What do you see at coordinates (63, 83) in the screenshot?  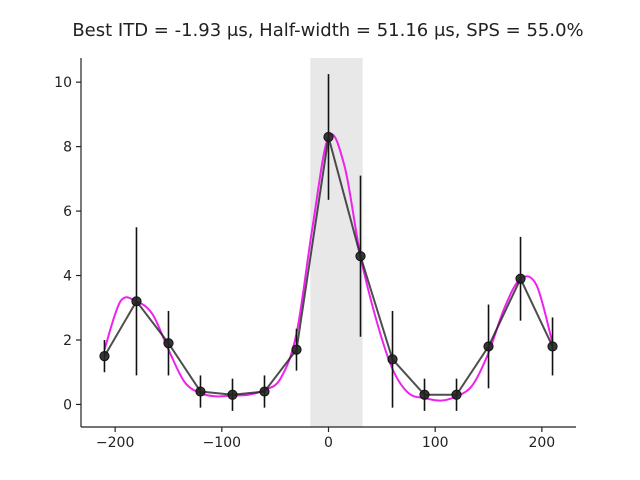 I see `y-tick-label: 10` at bounding box center [63, 83].